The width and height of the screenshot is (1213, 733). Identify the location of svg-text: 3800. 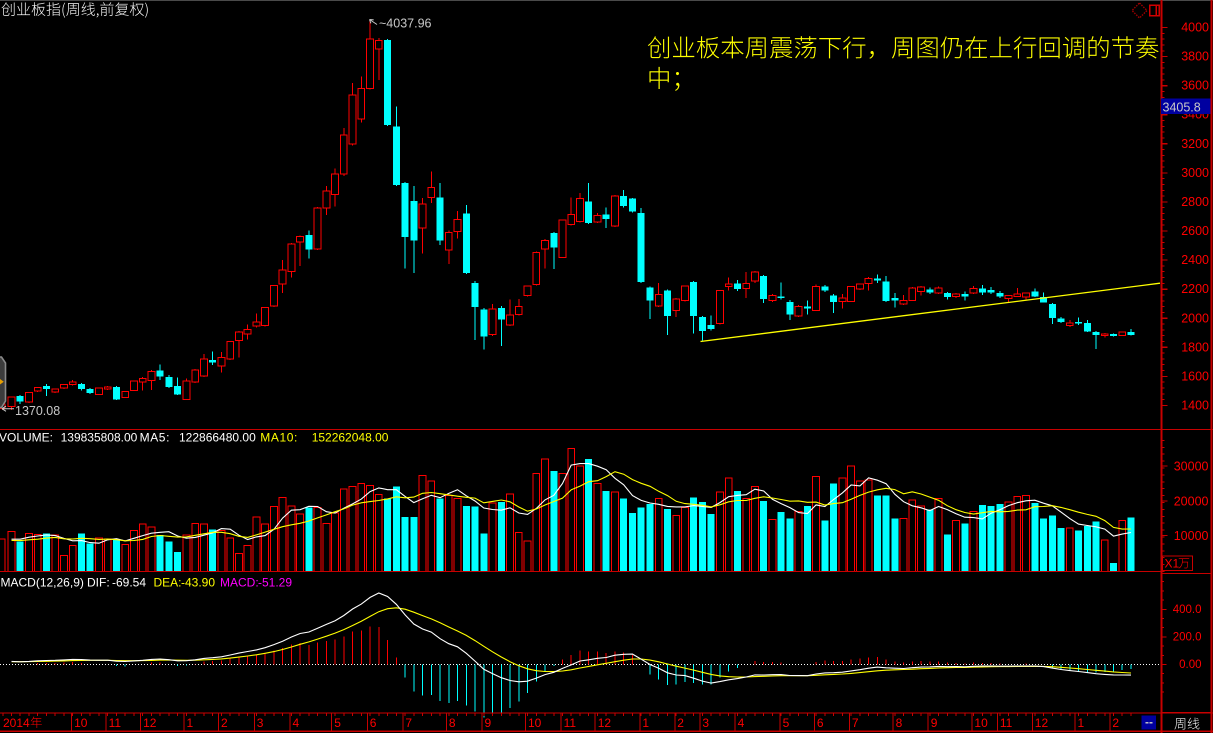
(1195, 57).